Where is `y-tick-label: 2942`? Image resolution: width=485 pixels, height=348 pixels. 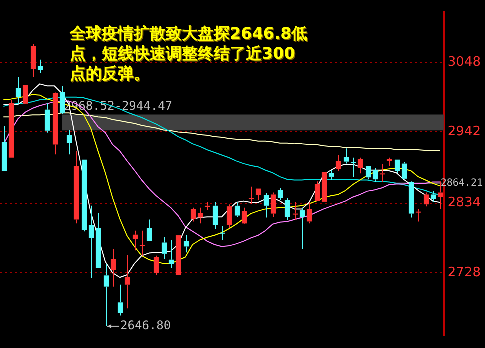 y-tick-label: 2942 is located at coordinates (465, 132).